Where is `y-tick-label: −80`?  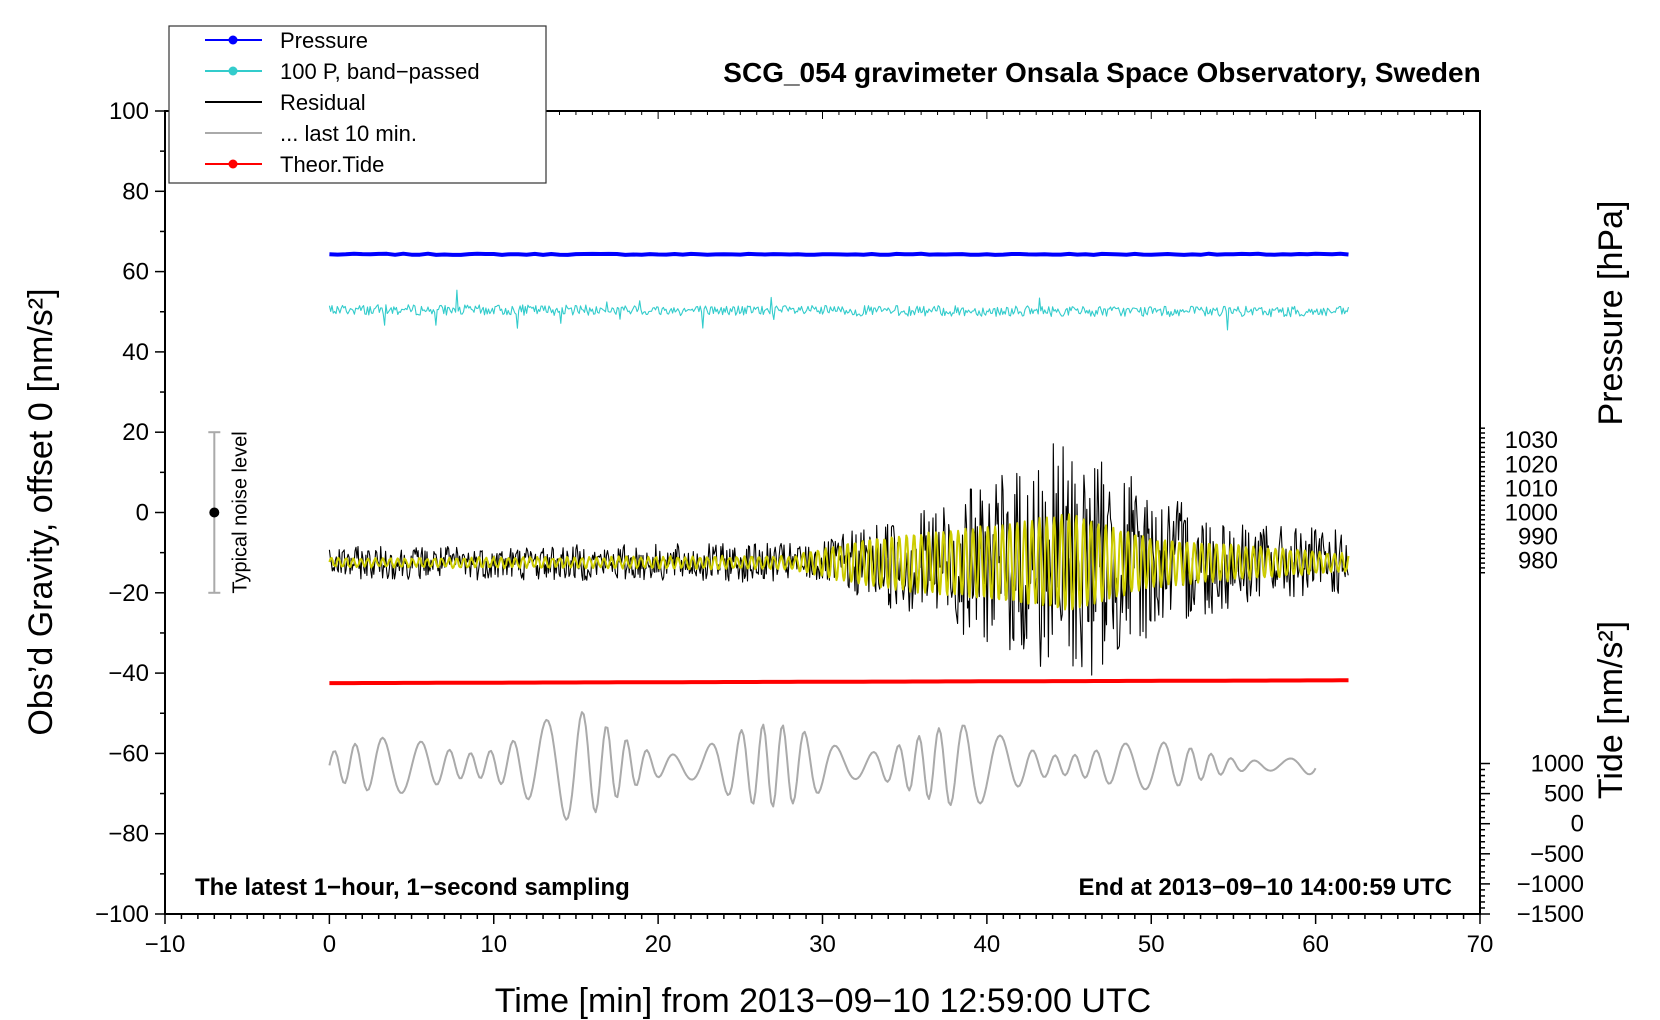 y-tick-label: −80 is located at coordinates (128, 834).